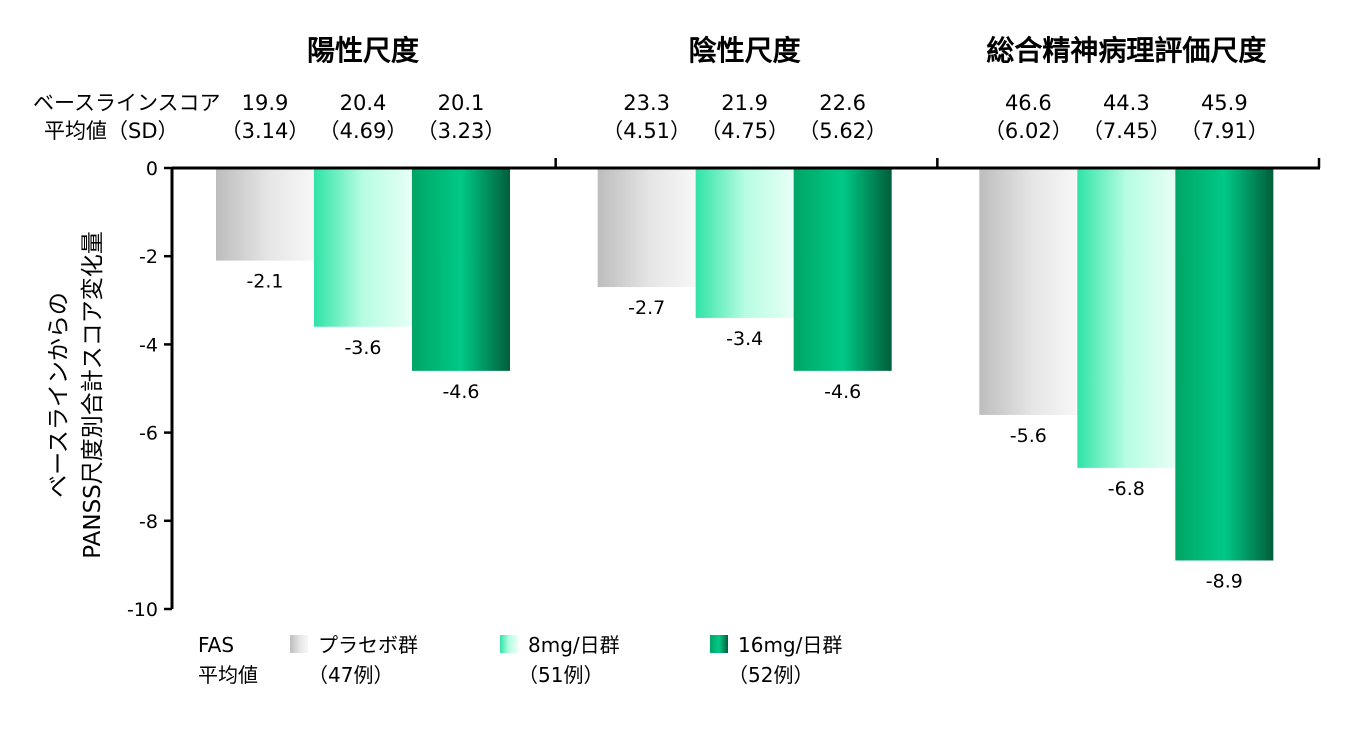 This screenshot has height=732, width=1371. Describe the element at coordinates (362, 348) in the screenshot. I see `value-label: -3.6` at that location.